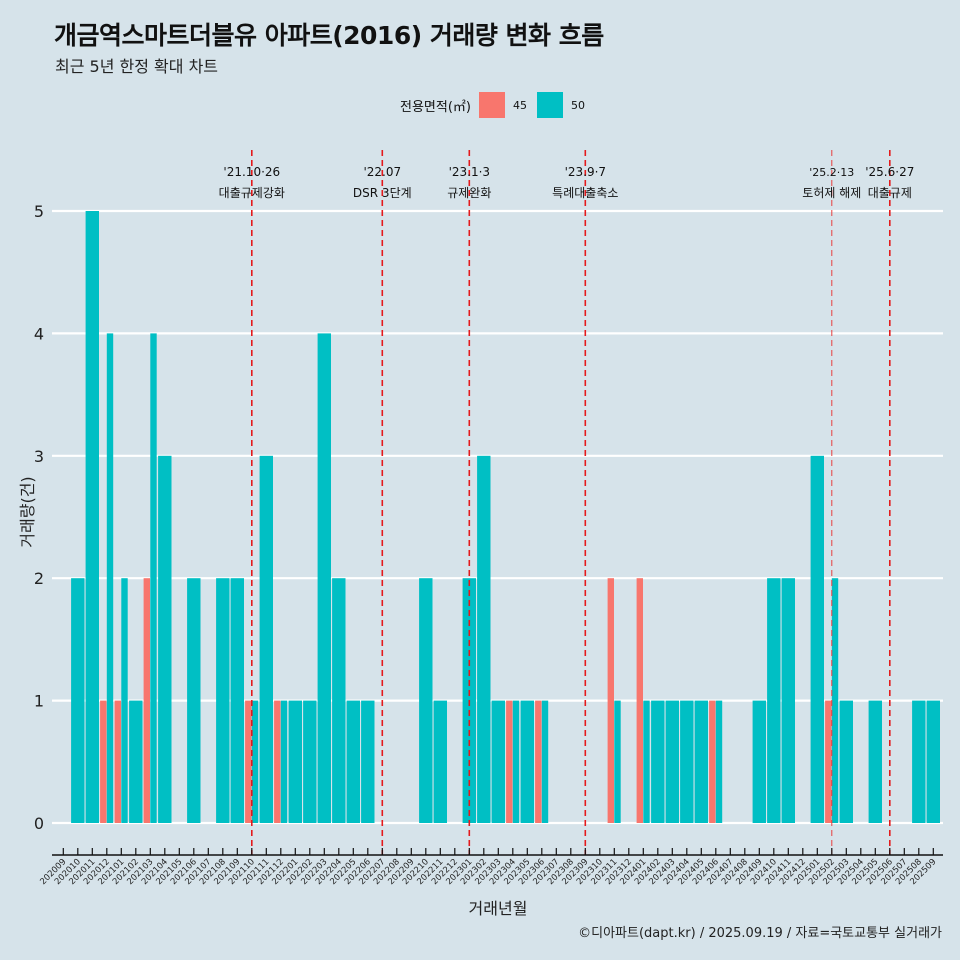 Image resolution: width=960 pixels, height=960 pixels. Describe the element at coordinates (27, 511) in the screenshot. I see `y-axis-title: 거래량(건)` at that location.